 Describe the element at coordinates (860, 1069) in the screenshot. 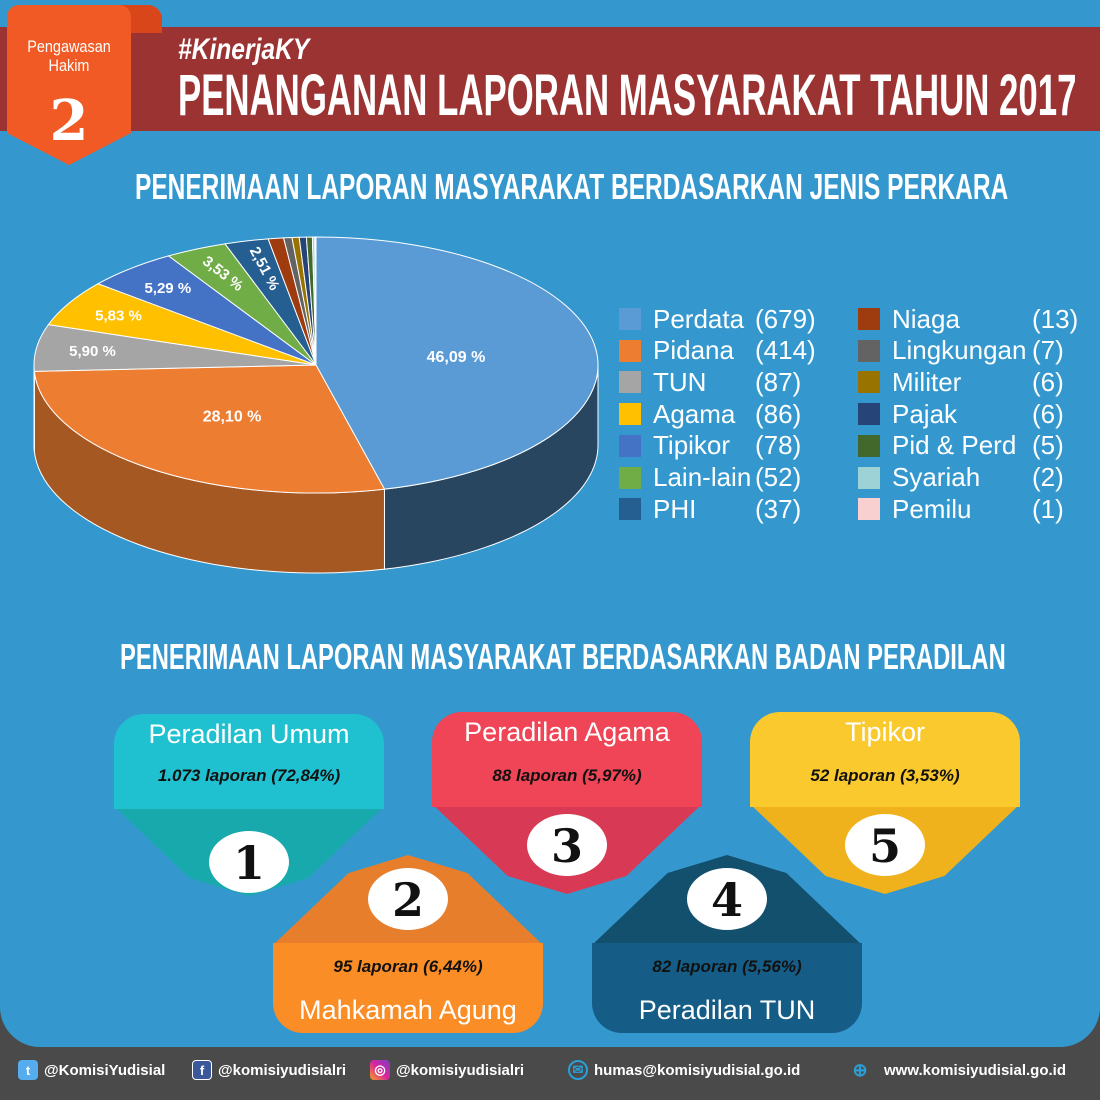

I see `globe-icon: ⊕` at that location.